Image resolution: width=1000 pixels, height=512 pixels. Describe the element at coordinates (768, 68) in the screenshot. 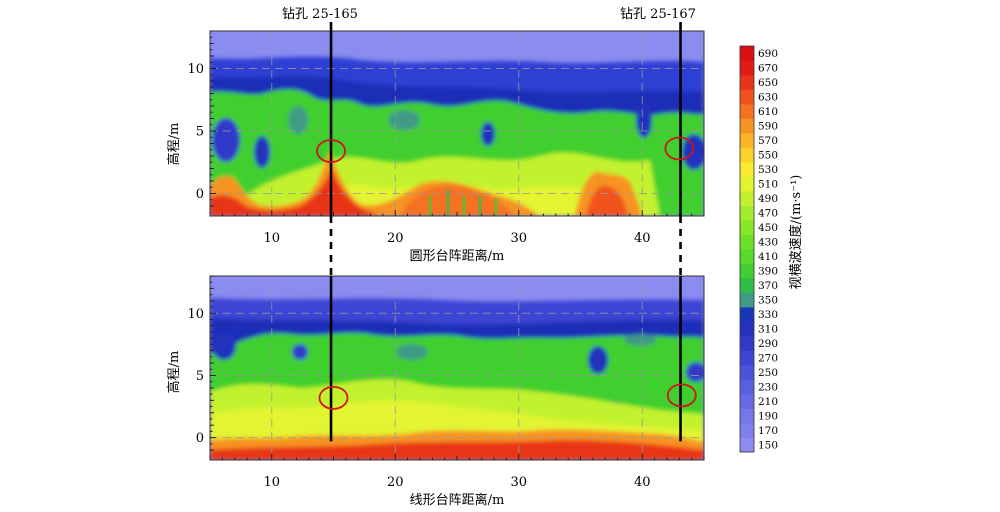

I see `colorbar-tick-label: 670` at that location.